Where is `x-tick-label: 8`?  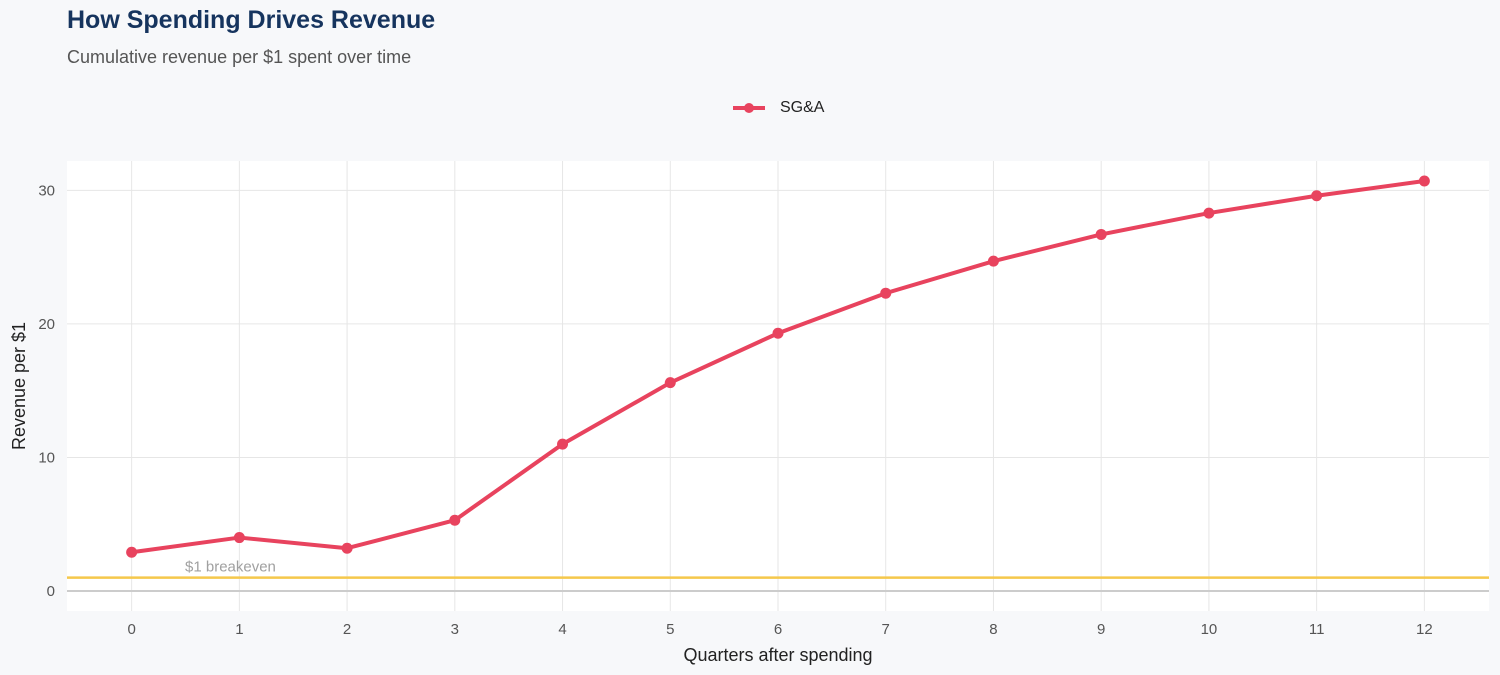
x-tick-label: 8 is located at coordinates (993, 629).